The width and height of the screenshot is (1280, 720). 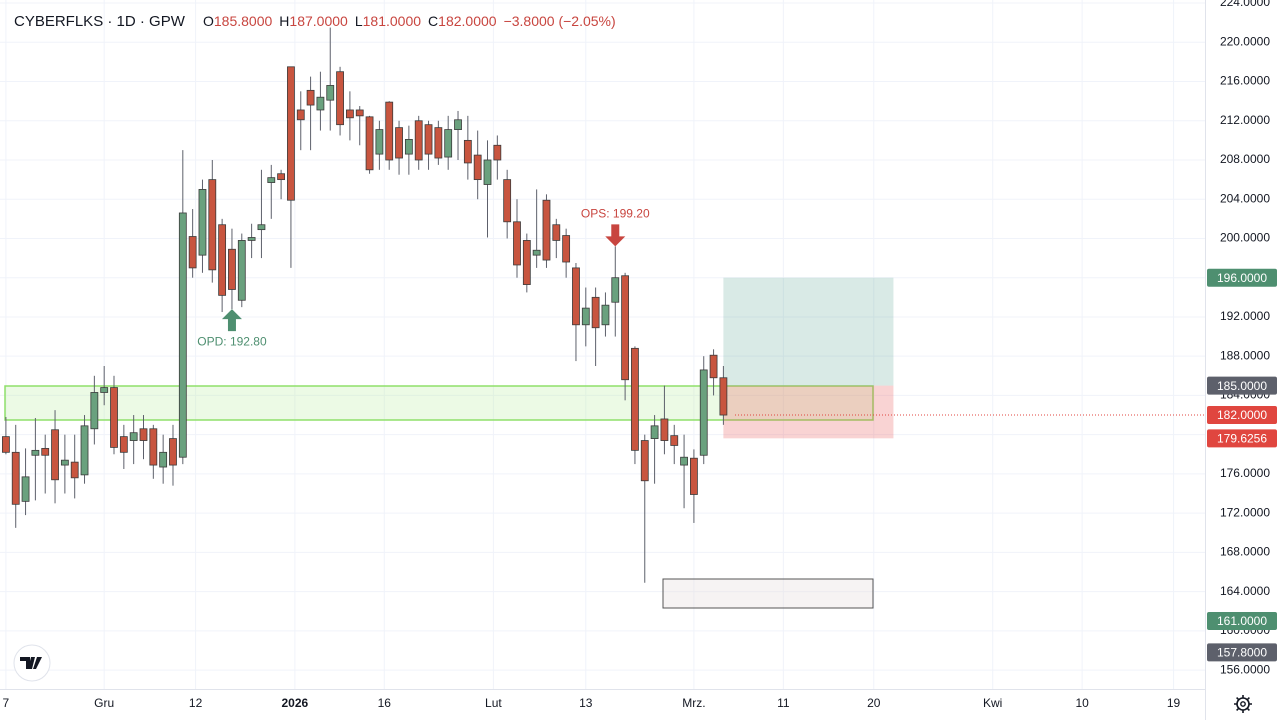 I want to click on x-tick-label: 7, so click(x=6, y=703).